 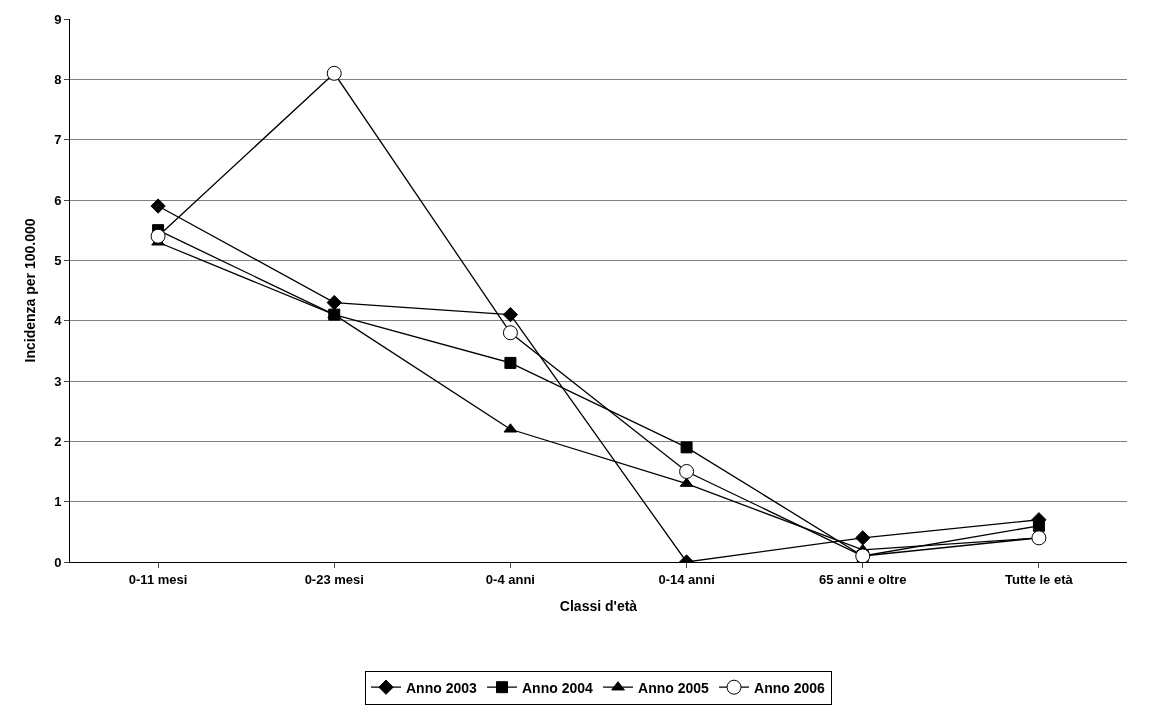 What do you see at coordinates (510, 579) in the screenshot?
I see `x-tick-label: 0-4 anni` at bounding box center [510, 579].